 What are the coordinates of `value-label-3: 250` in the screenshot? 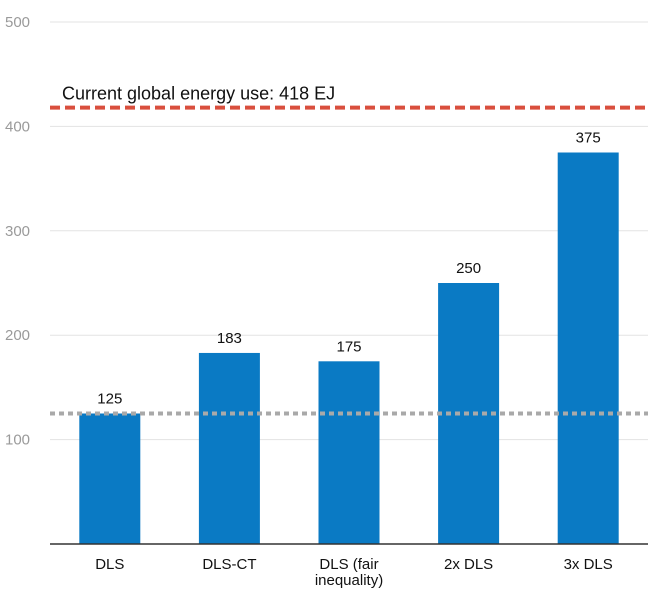 It's located at (468, 268).